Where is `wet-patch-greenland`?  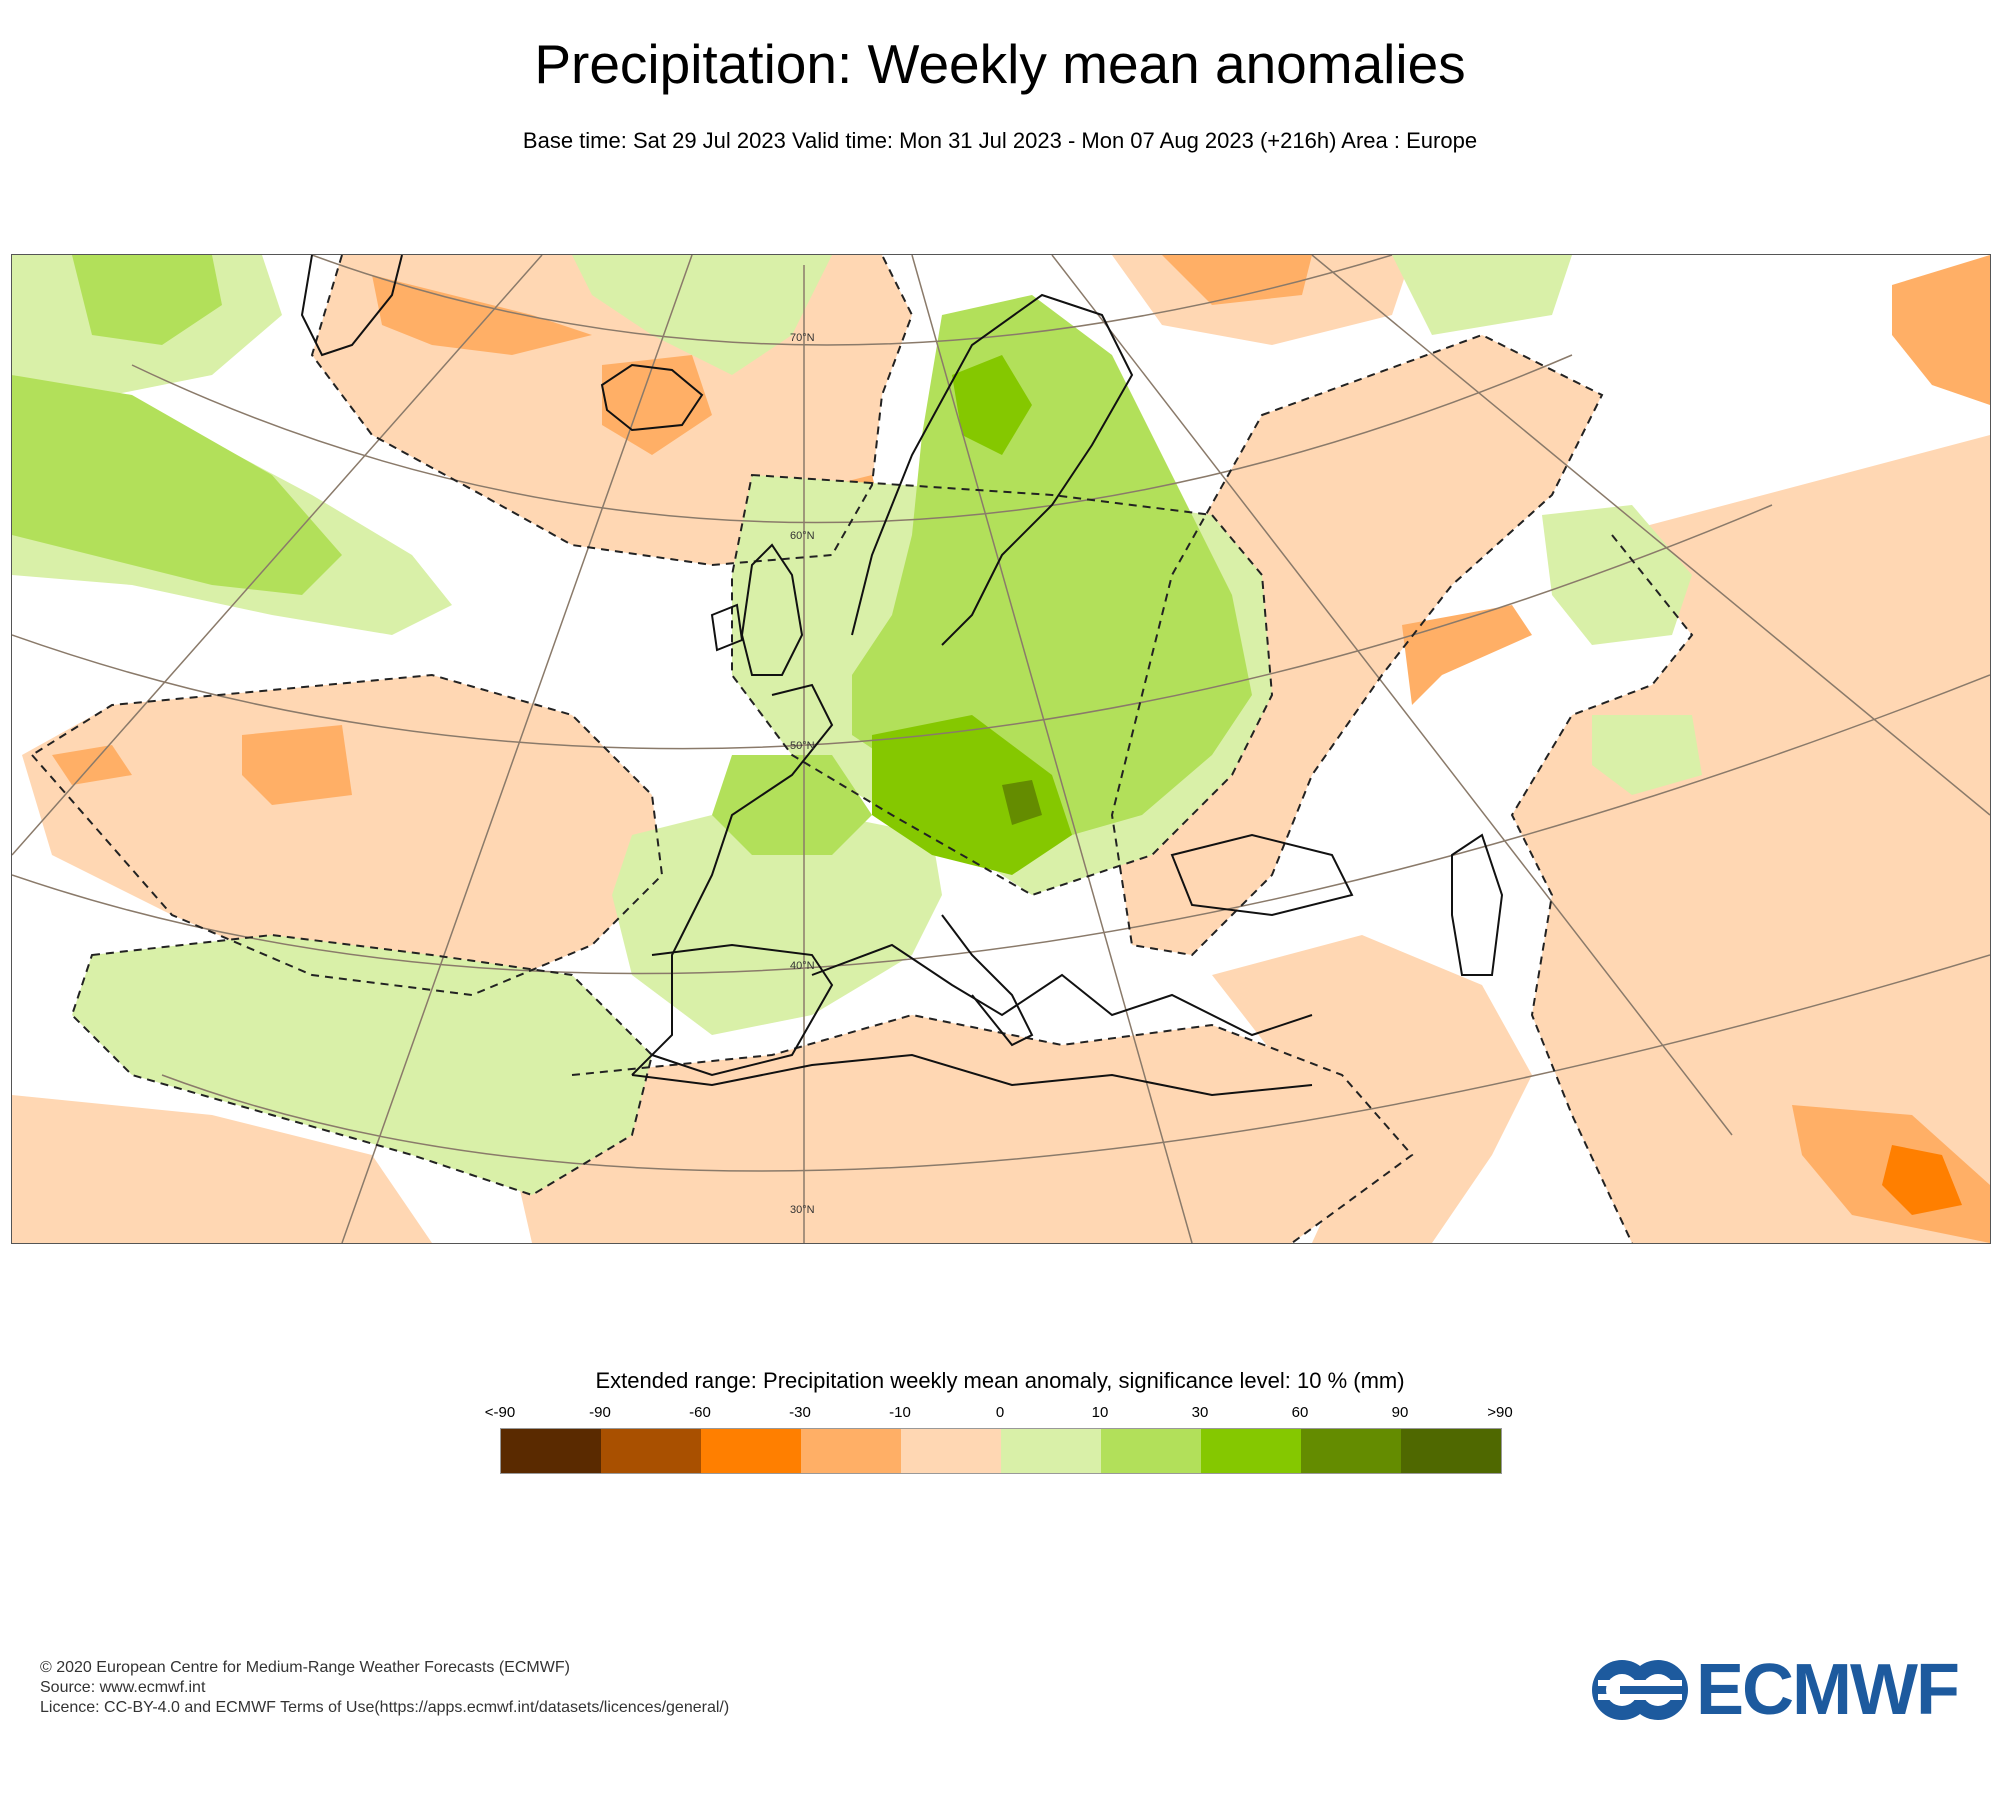 wet-patch-greenland is located at coordinates (147, 300).